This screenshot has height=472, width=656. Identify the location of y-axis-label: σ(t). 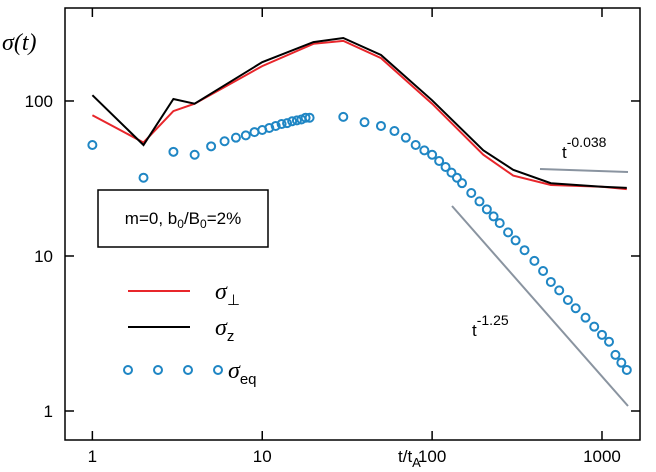
(19, 43).